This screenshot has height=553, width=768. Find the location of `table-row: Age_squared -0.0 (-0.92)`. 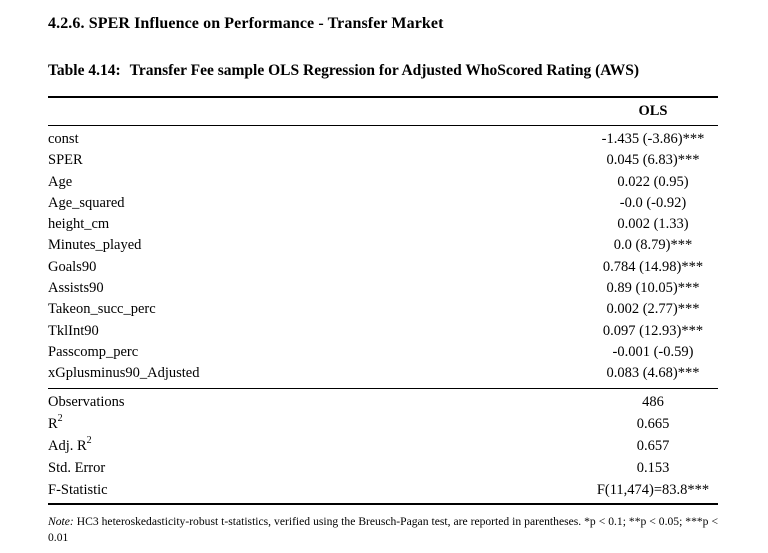

table-row: Age_squared -0.0 (-0.92) is located at coordinates (383, 203).